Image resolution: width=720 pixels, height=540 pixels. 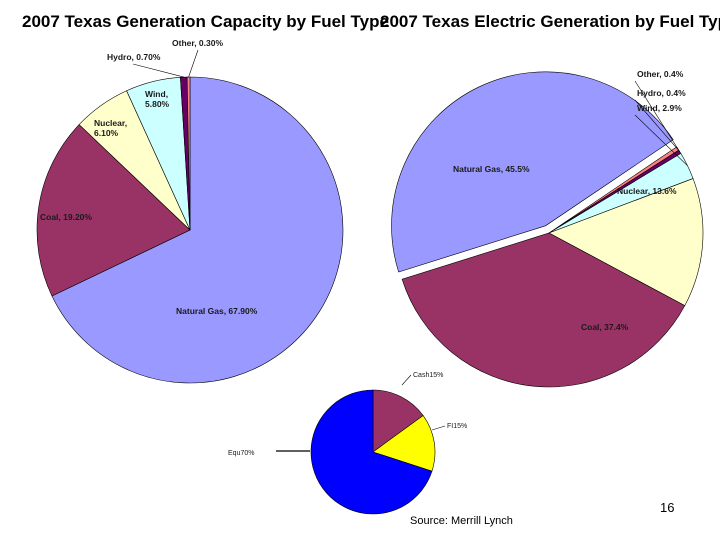 I want to click on label-hydro: Hydro, 0.70%, so click(x=134, y=57).